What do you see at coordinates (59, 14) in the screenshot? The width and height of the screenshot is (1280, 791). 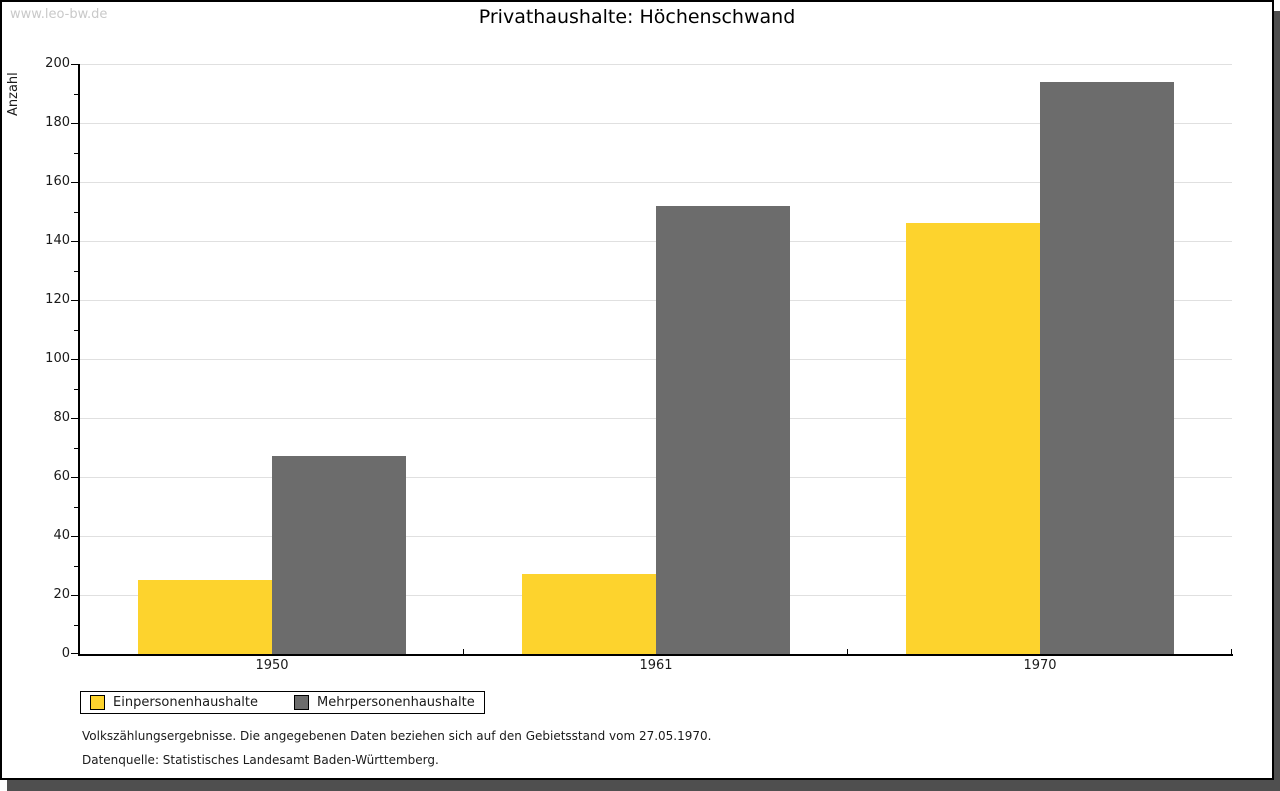 I see `watermark: www.leo-bw.de` at bounding box center [59, 14].